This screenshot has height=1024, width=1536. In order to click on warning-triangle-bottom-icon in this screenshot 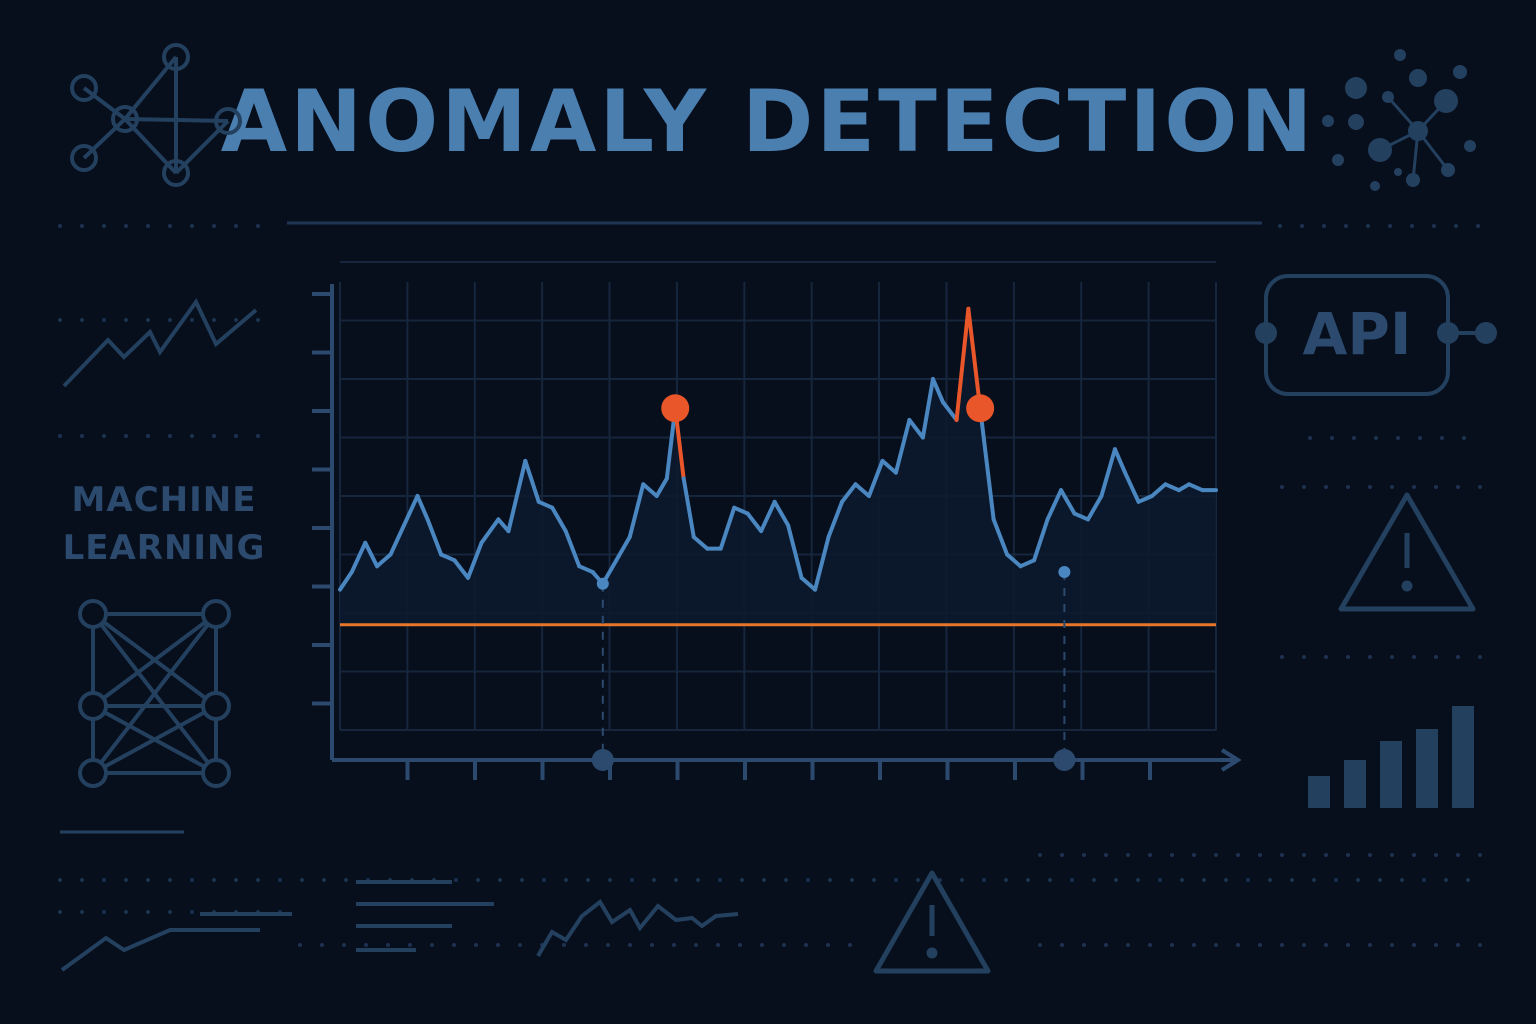, I will do `click(932, 922)`.